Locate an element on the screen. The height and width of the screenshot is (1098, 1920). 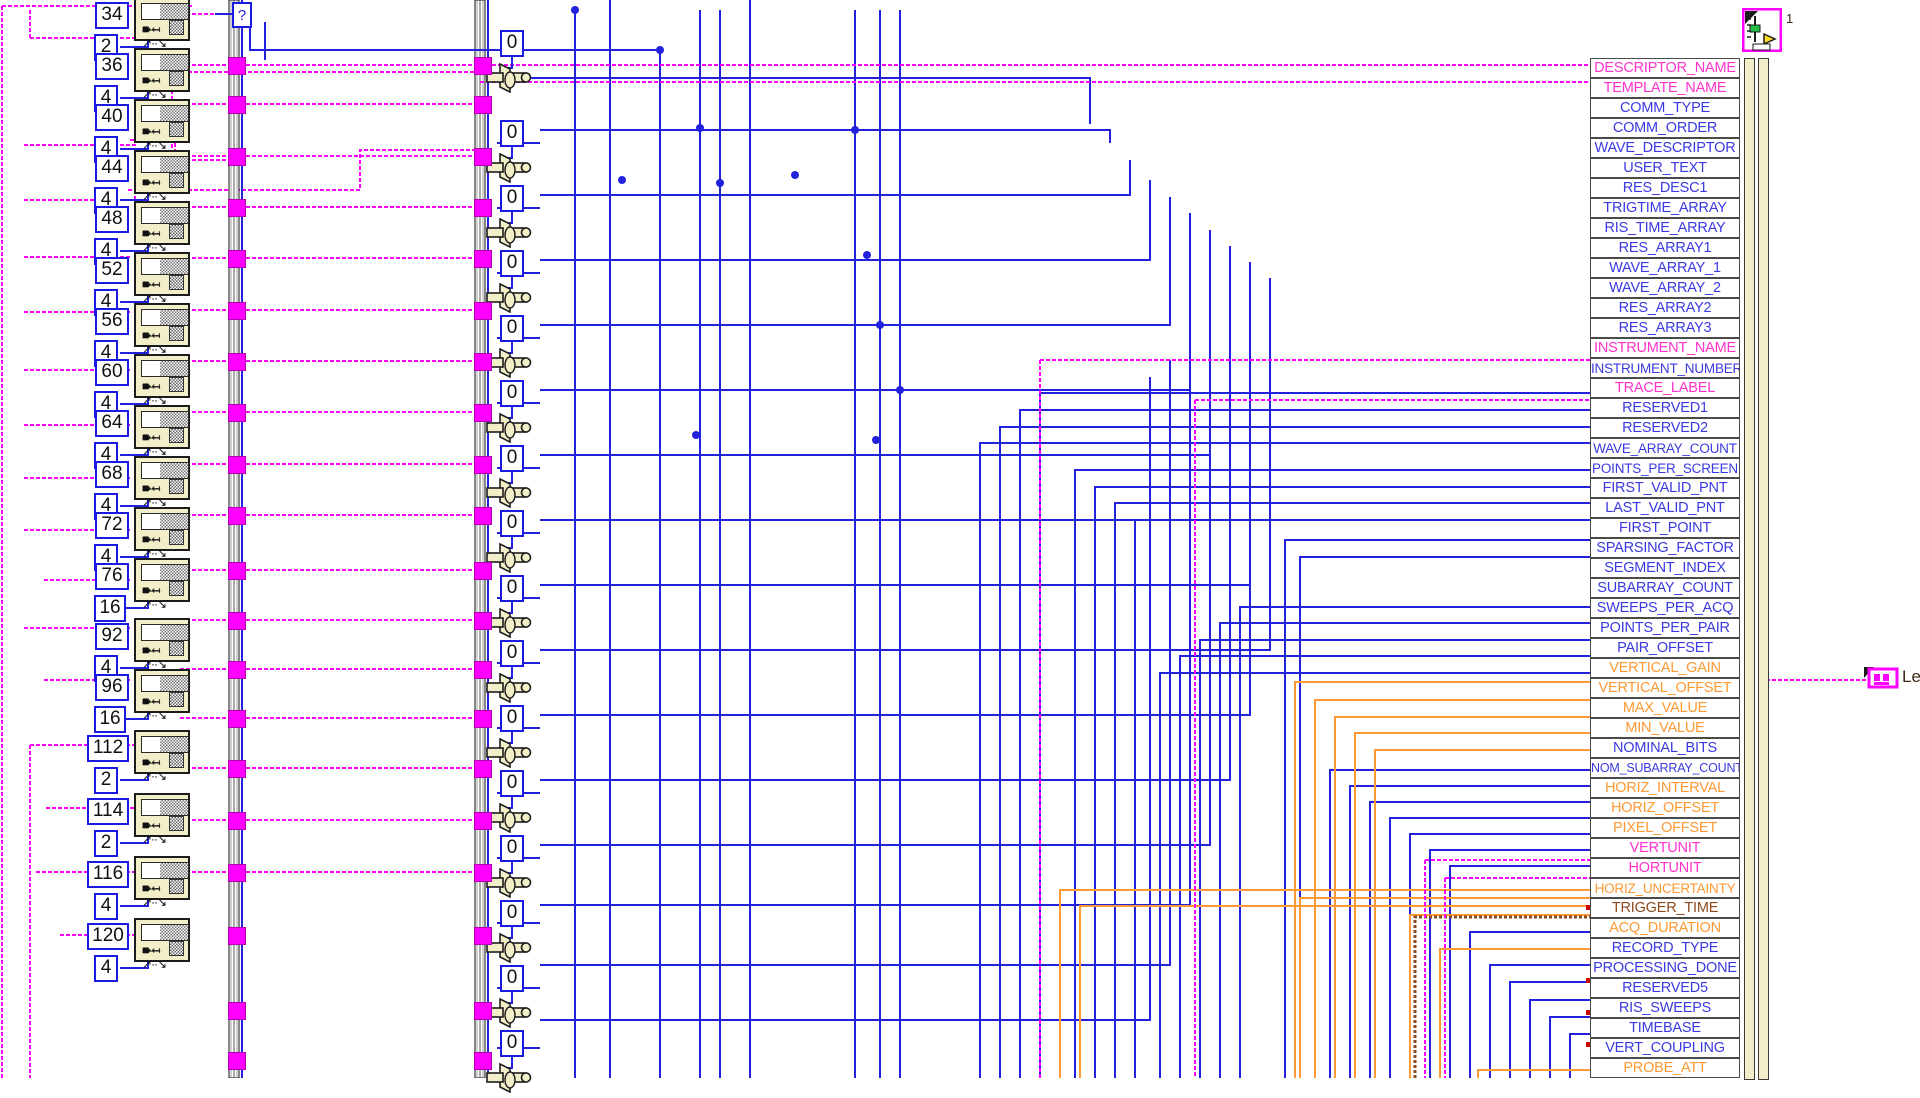
byte-offset-constant: 44 is located at coordinates (112, 168).